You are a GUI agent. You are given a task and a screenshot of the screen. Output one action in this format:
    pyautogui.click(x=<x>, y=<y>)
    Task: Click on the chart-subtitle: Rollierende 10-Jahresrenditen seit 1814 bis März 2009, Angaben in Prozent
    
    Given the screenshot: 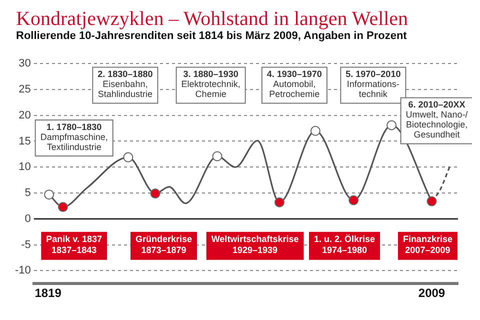 What is the action you would take?
    pyautogui.click(x=212, y=36)
    